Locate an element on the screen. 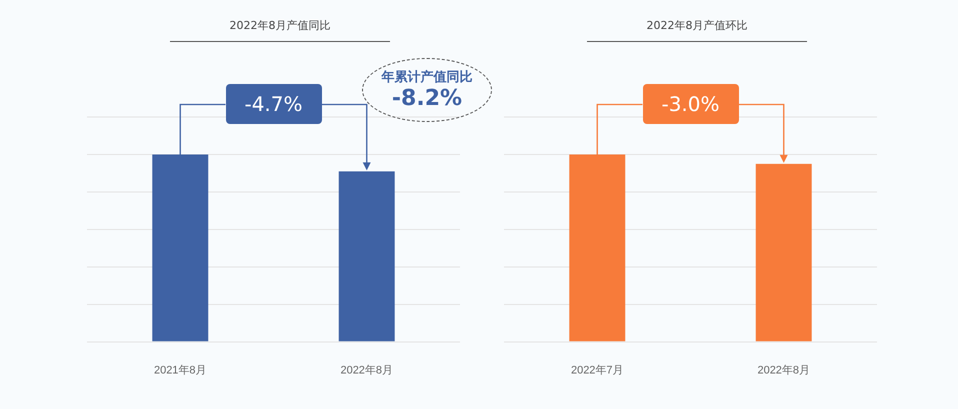  x-tick-label: 2022年7月 is located at coordinates (597, 370).